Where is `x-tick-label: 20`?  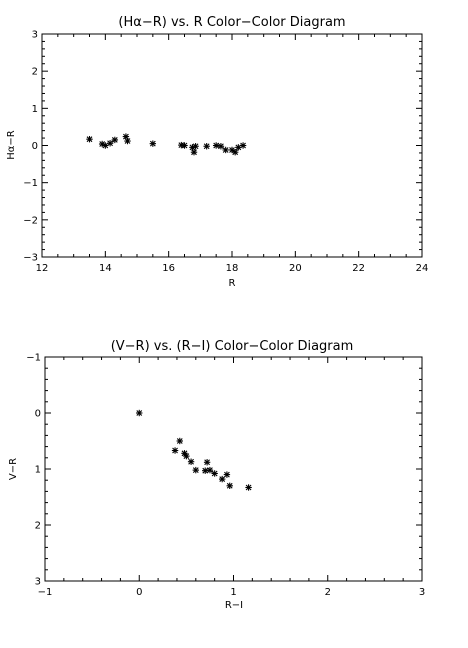
x-tick-label: 20 is located at coordinates (295, 268).